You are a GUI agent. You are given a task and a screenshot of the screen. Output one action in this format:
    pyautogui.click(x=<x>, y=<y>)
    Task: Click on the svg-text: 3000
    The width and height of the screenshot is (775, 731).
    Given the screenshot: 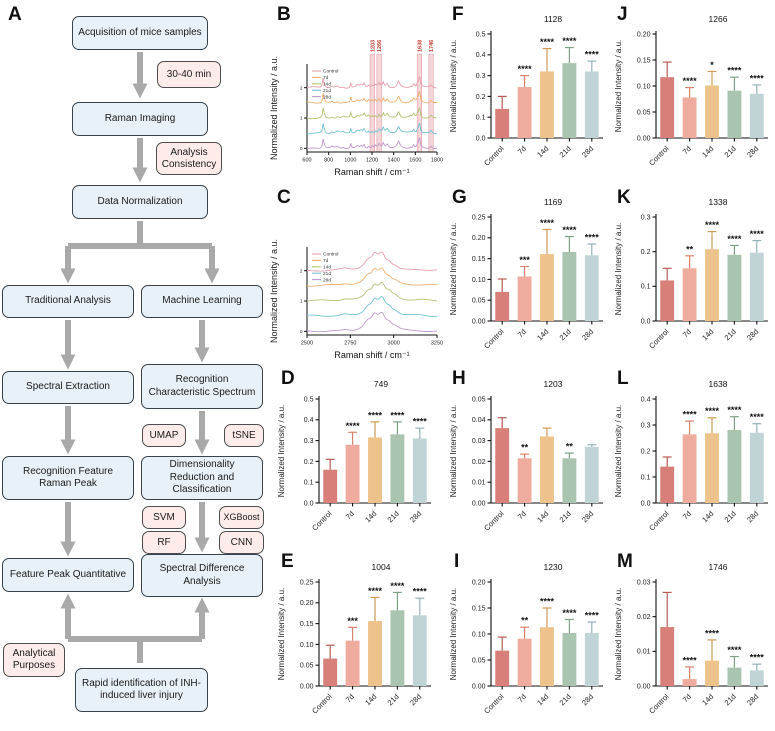 What is the action you would take?
    pyautogui.click(x=394, y=344)
    